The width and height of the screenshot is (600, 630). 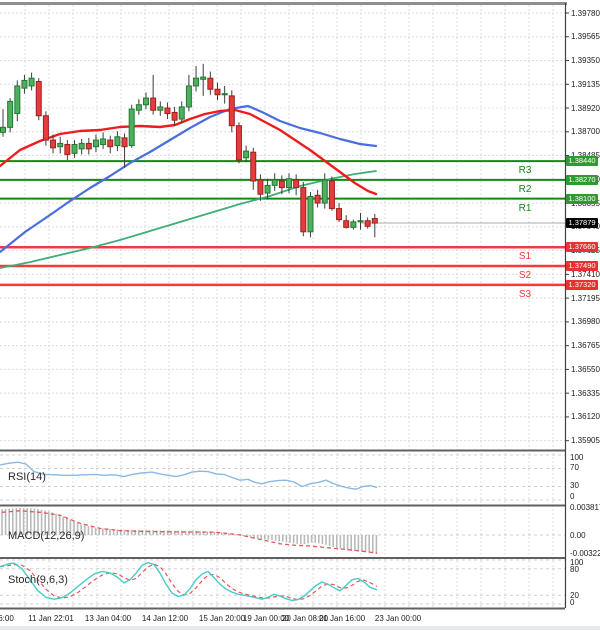 I want to click on rsi-panel, so click(x=189, y=475).